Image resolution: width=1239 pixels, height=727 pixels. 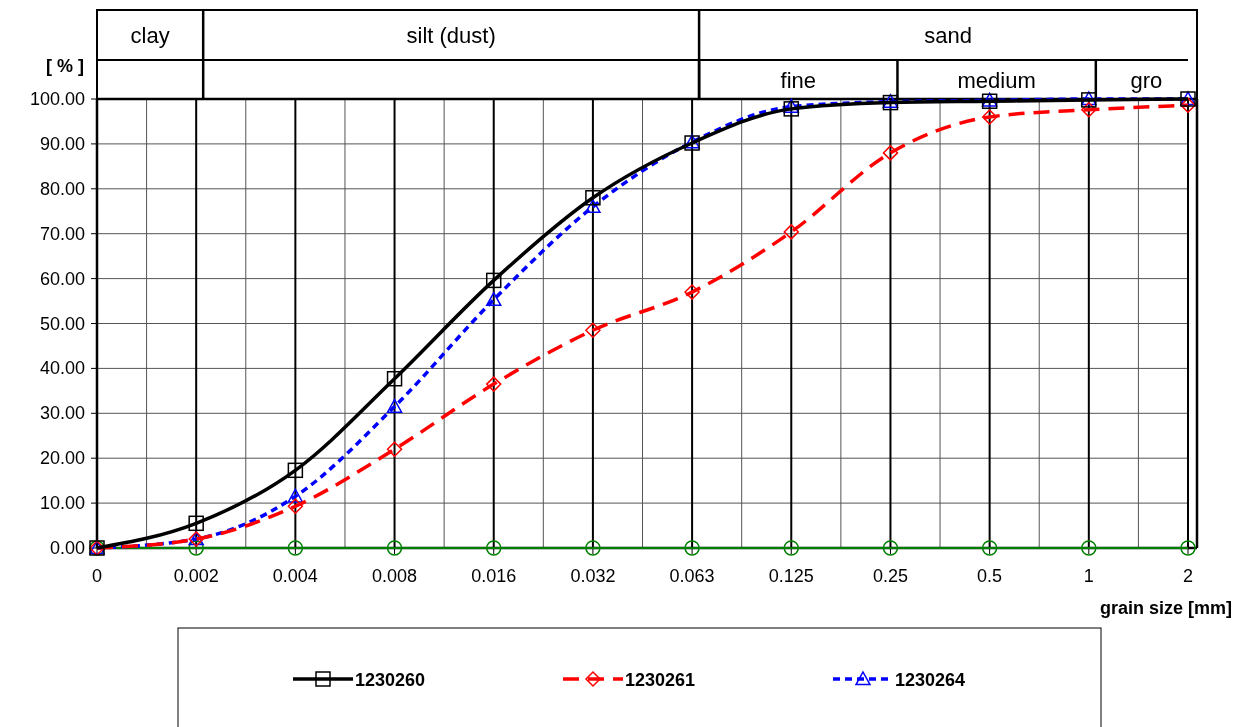 What do you see at coordinates (593, 576) in the screenshot?
I see `x-tick-label: 0.032` at bounding box center [593, 576].